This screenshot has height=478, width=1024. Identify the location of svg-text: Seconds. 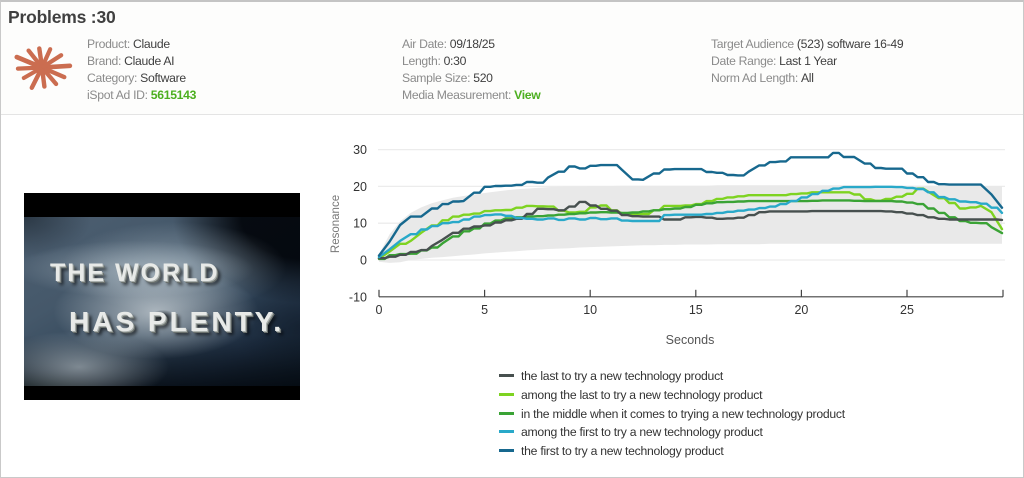
(690, 340).